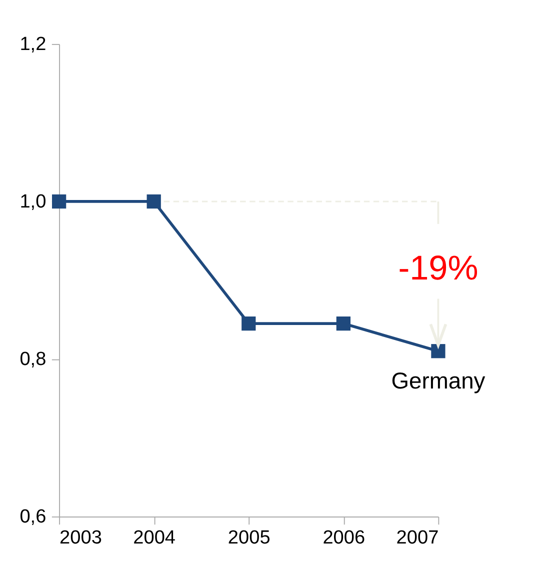 The image size is (543, 574). I want to click on x-tick-label: 2006, so click(344, 538).